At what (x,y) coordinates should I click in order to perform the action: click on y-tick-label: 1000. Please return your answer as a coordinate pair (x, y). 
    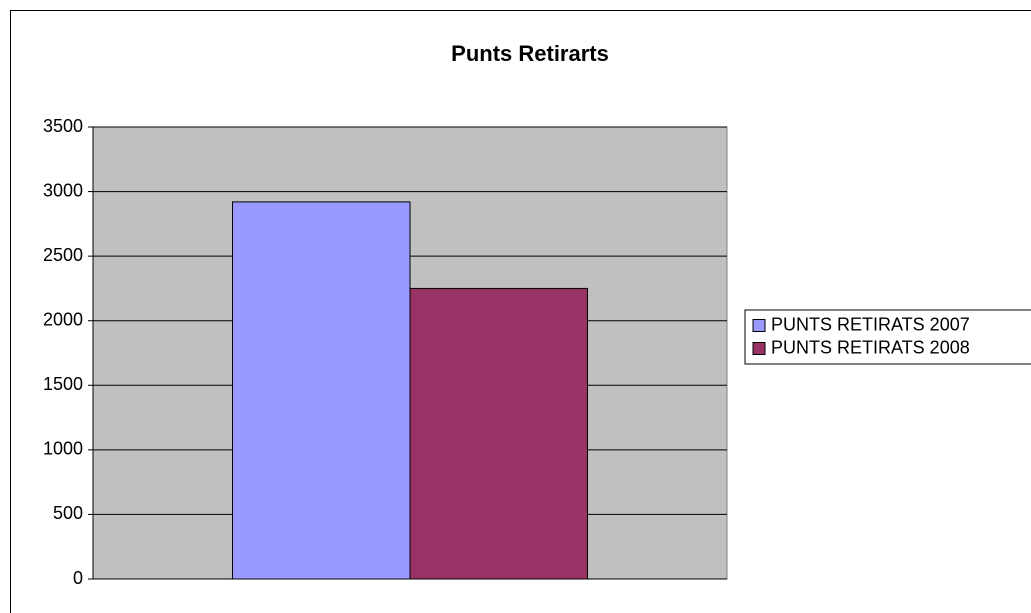
    Looking at the image, I should click on (63, 449).